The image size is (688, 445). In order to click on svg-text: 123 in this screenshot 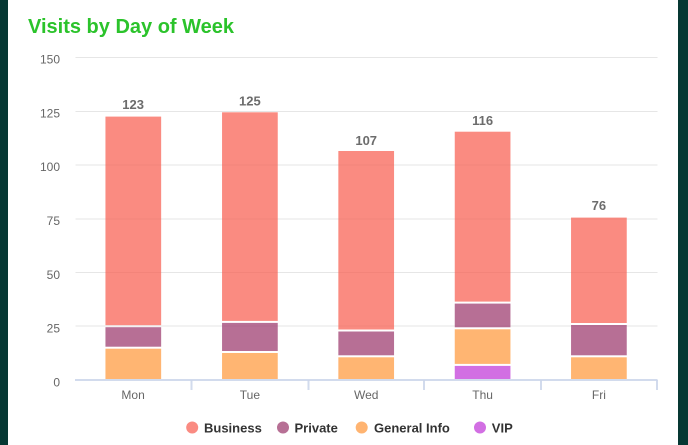, I will do `click(133, 104)`.